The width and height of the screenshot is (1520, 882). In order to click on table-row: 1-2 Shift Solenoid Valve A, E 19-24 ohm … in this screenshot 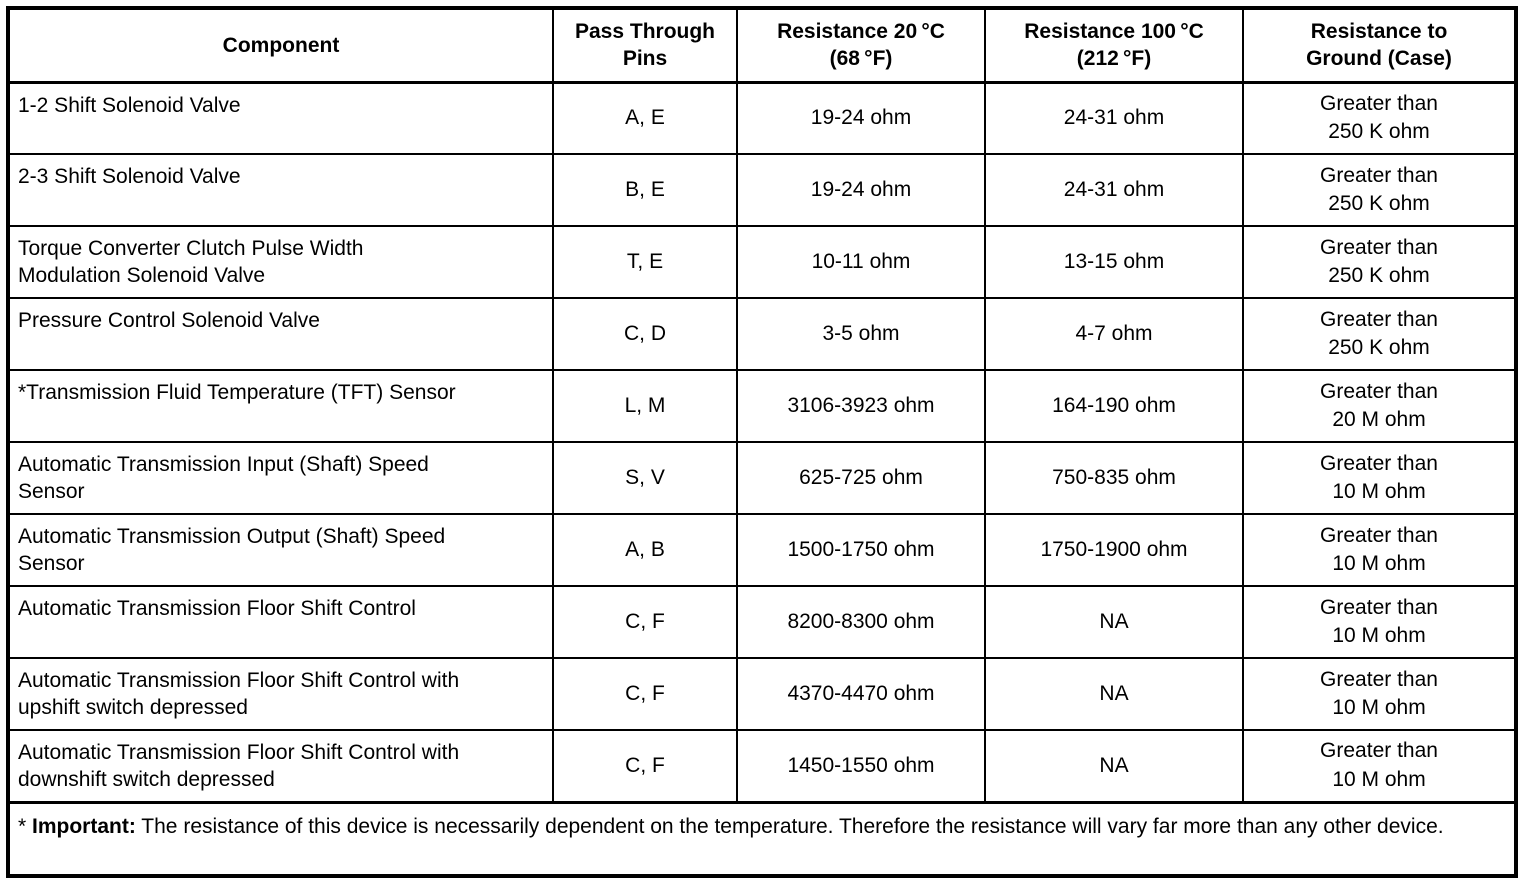, I will do `click(762, 118)`.